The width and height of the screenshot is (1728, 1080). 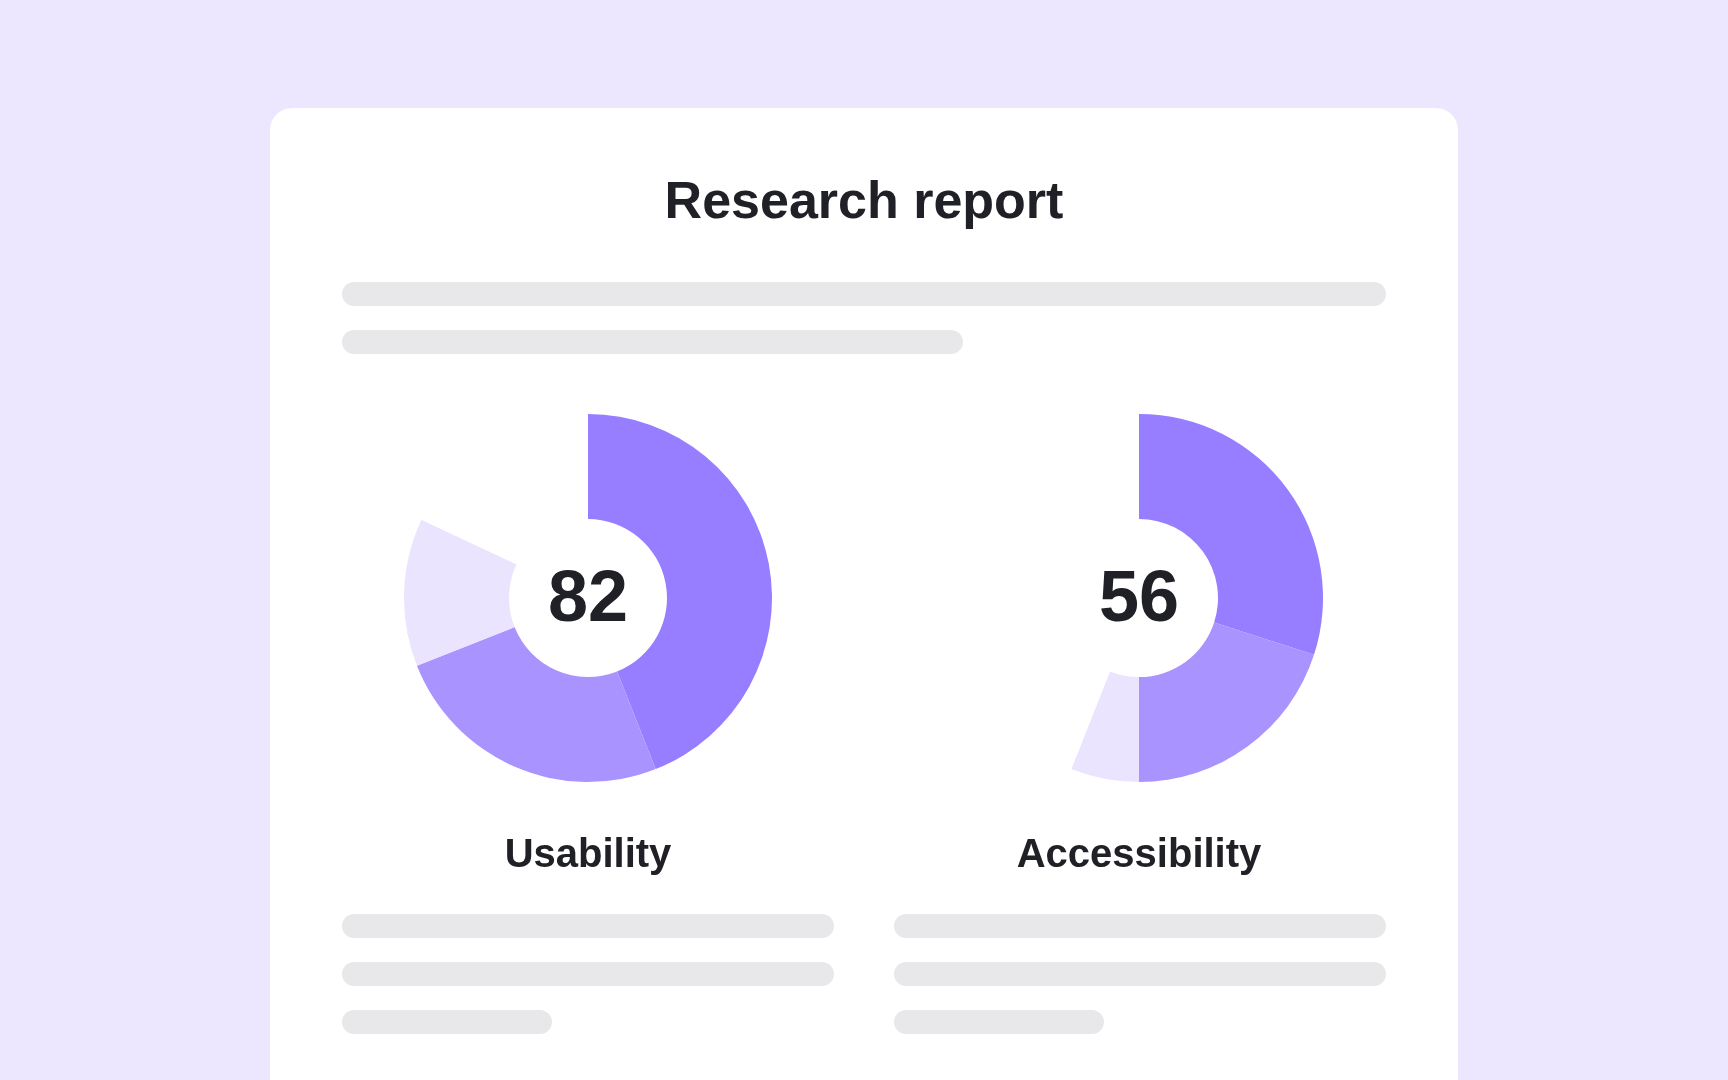 What do you see at coordinates (864, 200) in the screenshot?
I see `text: Research report` at bounding box center [864, 200].